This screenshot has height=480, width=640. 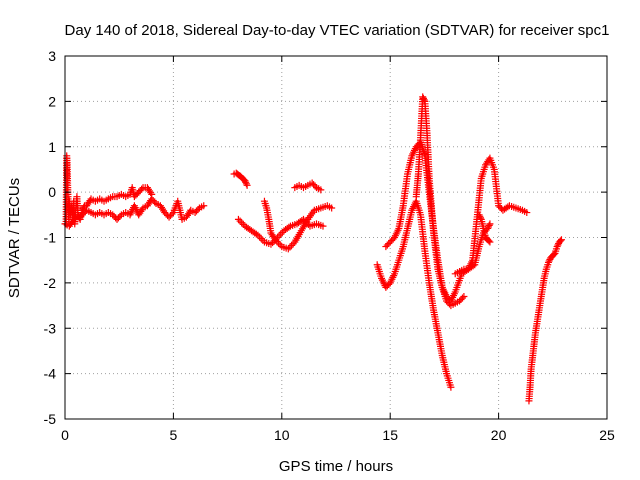 What do you see at coordinates (336, 466) in the screenshot?
I see `x-axis-label: GPS time / hours` at bounding box center [336, 466].